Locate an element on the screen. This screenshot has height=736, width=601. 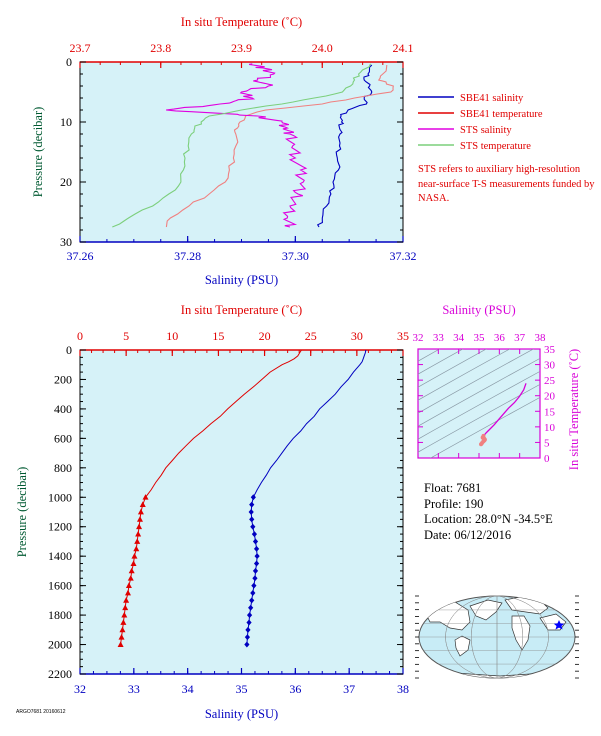
top-series-sbe41-salinity is located at coordinates (344, 146).